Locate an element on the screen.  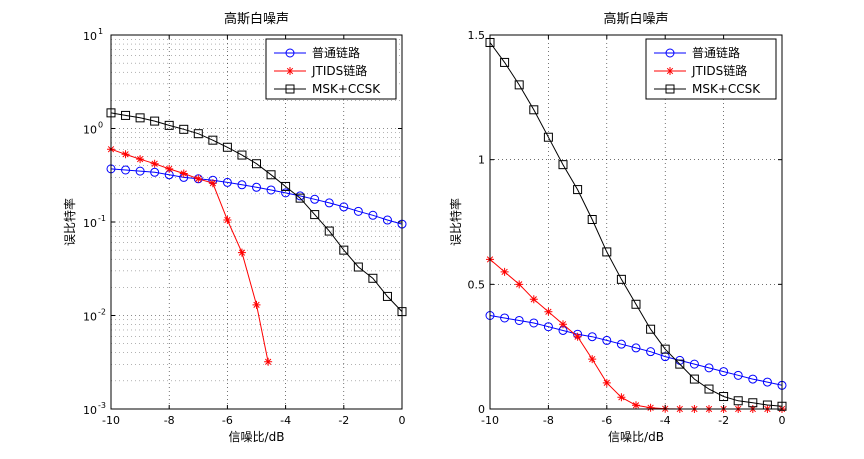
x-tick-label: -6 is located at coordinates (606, 420).